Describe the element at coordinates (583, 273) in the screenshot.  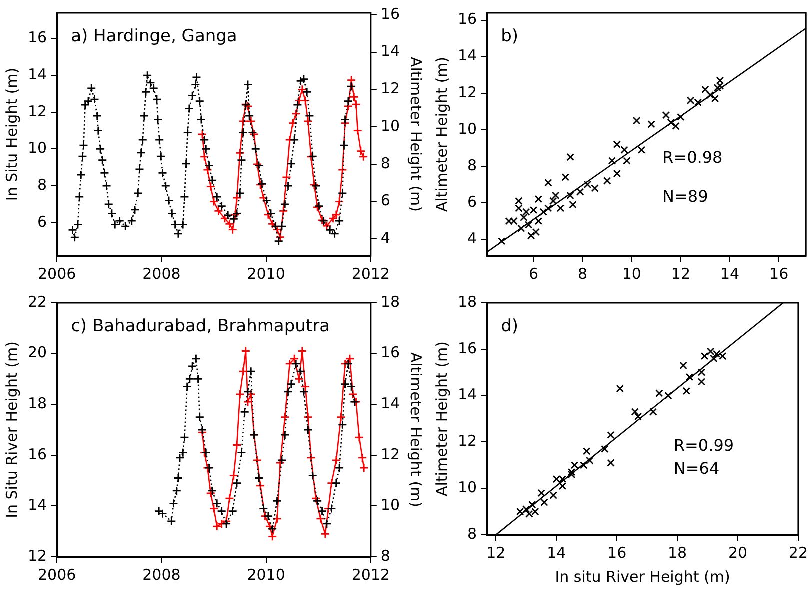
I see `x-tick-label: 8` at that location.